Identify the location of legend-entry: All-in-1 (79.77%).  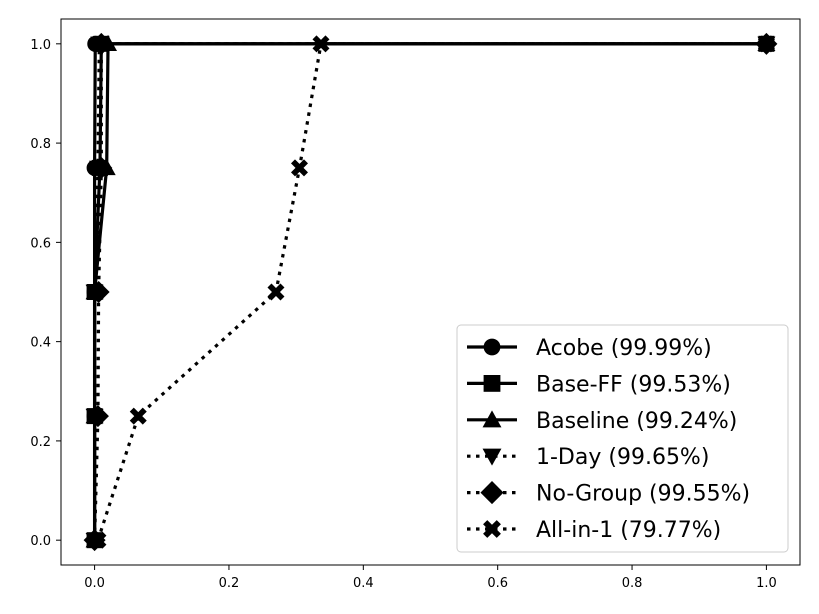
(594, 530).